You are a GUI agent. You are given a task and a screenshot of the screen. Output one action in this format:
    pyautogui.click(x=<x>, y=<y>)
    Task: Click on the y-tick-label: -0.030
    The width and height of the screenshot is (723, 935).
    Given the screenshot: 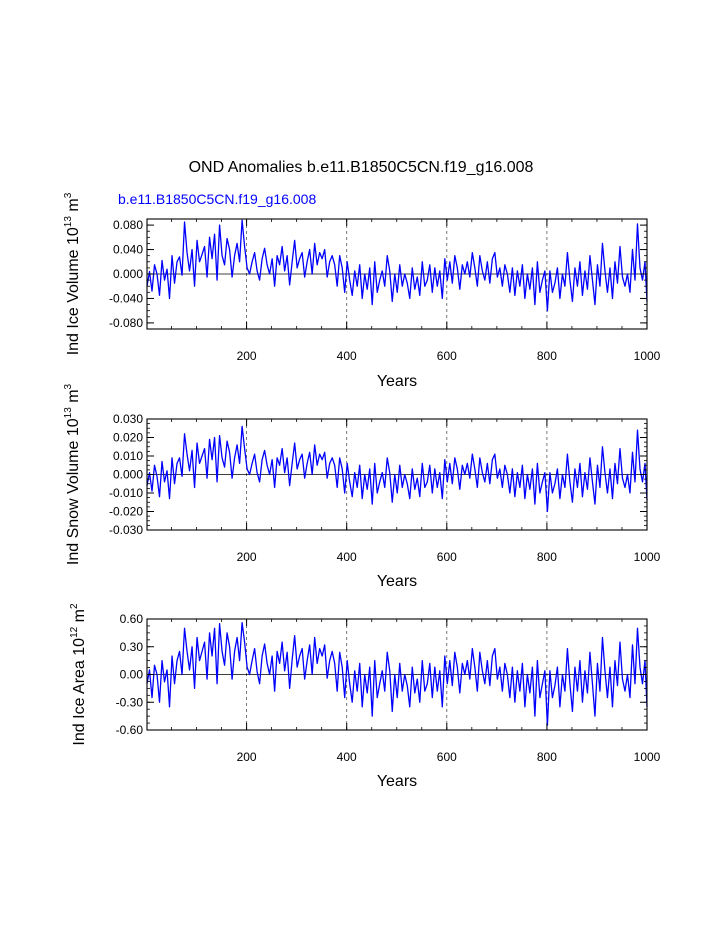 What is the action you would take?
    pyautogui.click(x=126, y=530)
    